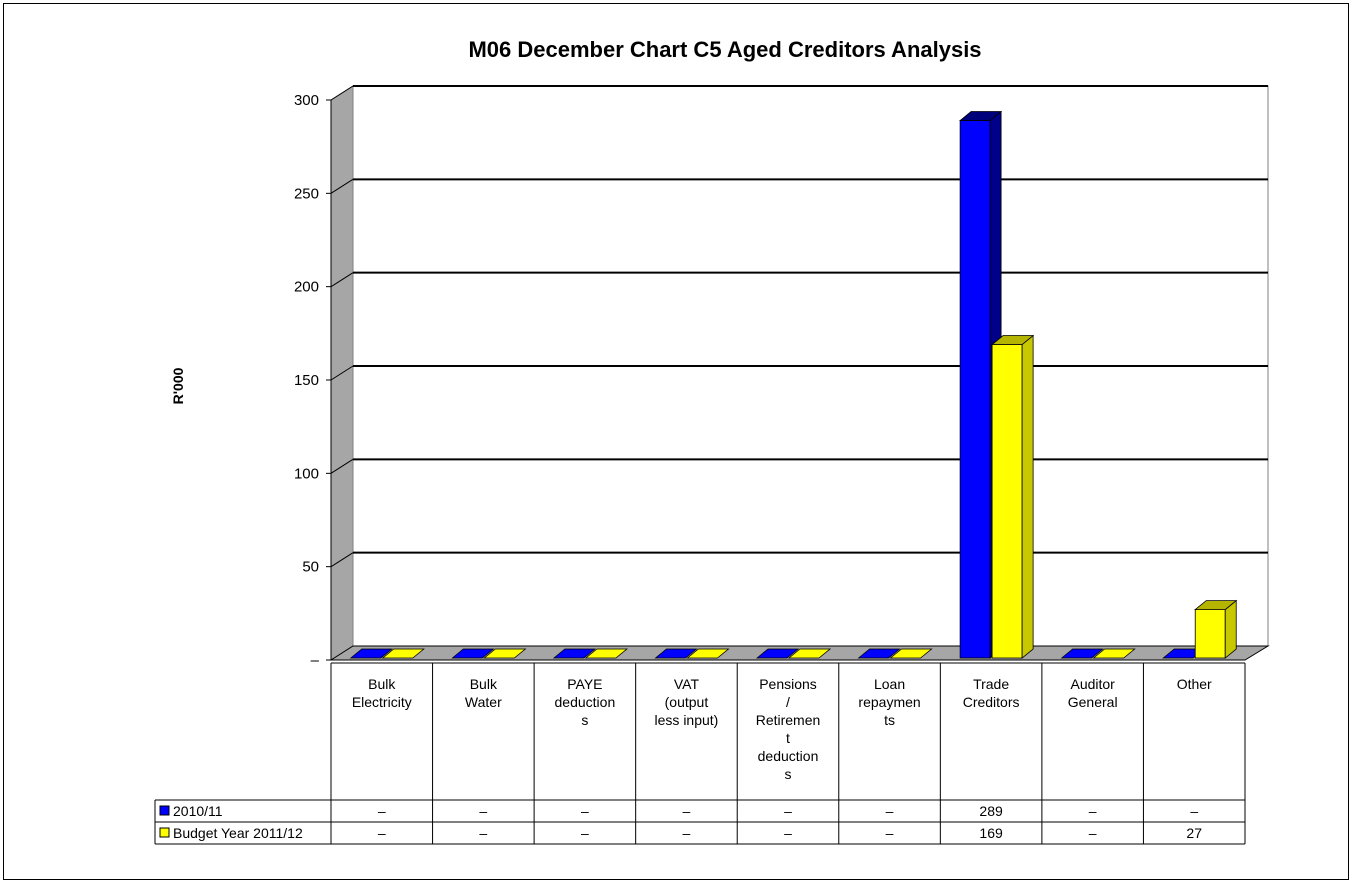 Image resolution: width=1354 pixels, height=885 pixels. What do you see at coordinates (788, 729) in the screenshot?
I see `x-category-label: Pensions / Retiremen t deduction s` at bounding box center [788, 729].